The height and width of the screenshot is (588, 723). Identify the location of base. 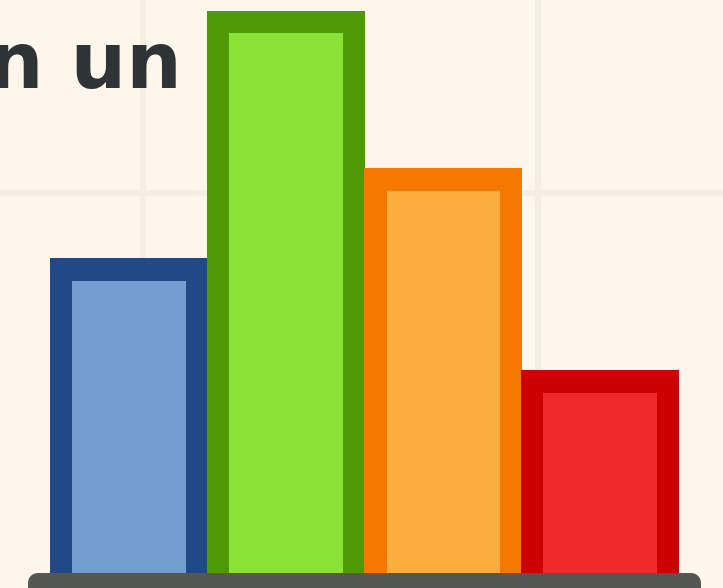
(364, 580).